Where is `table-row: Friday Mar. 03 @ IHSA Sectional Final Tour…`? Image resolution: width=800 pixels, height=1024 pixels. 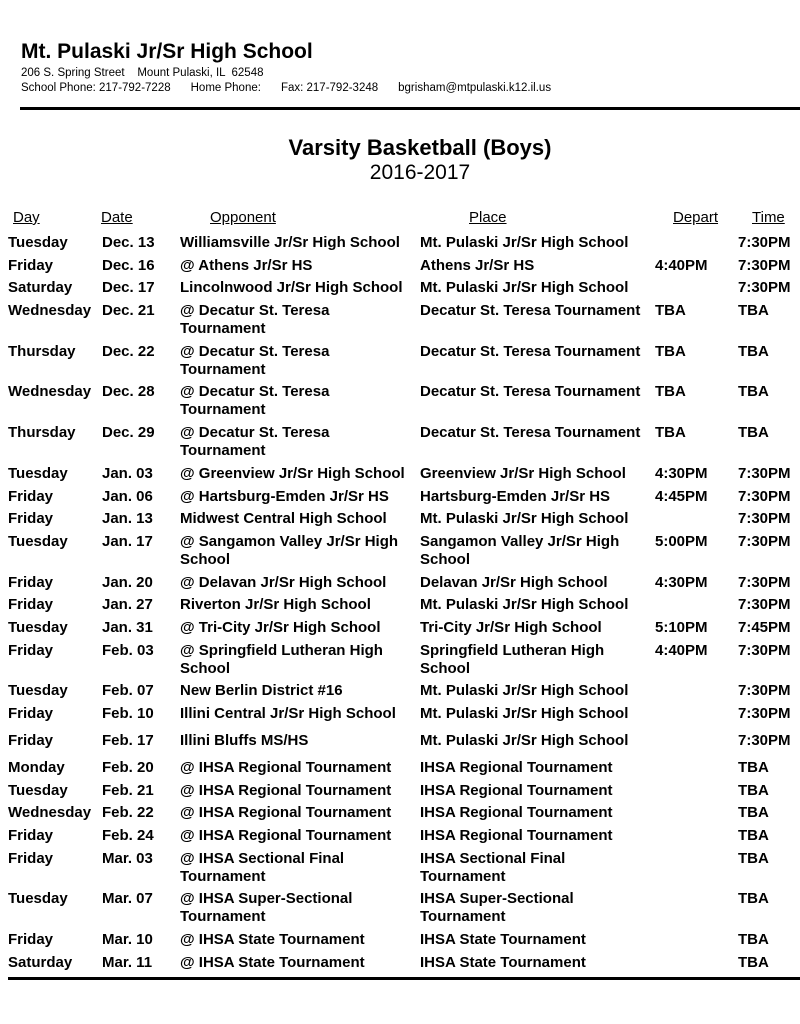
table-row: Friday Mar. 03 @ IHSA Sectional Final Tour… is located at coordinates (400, 870).